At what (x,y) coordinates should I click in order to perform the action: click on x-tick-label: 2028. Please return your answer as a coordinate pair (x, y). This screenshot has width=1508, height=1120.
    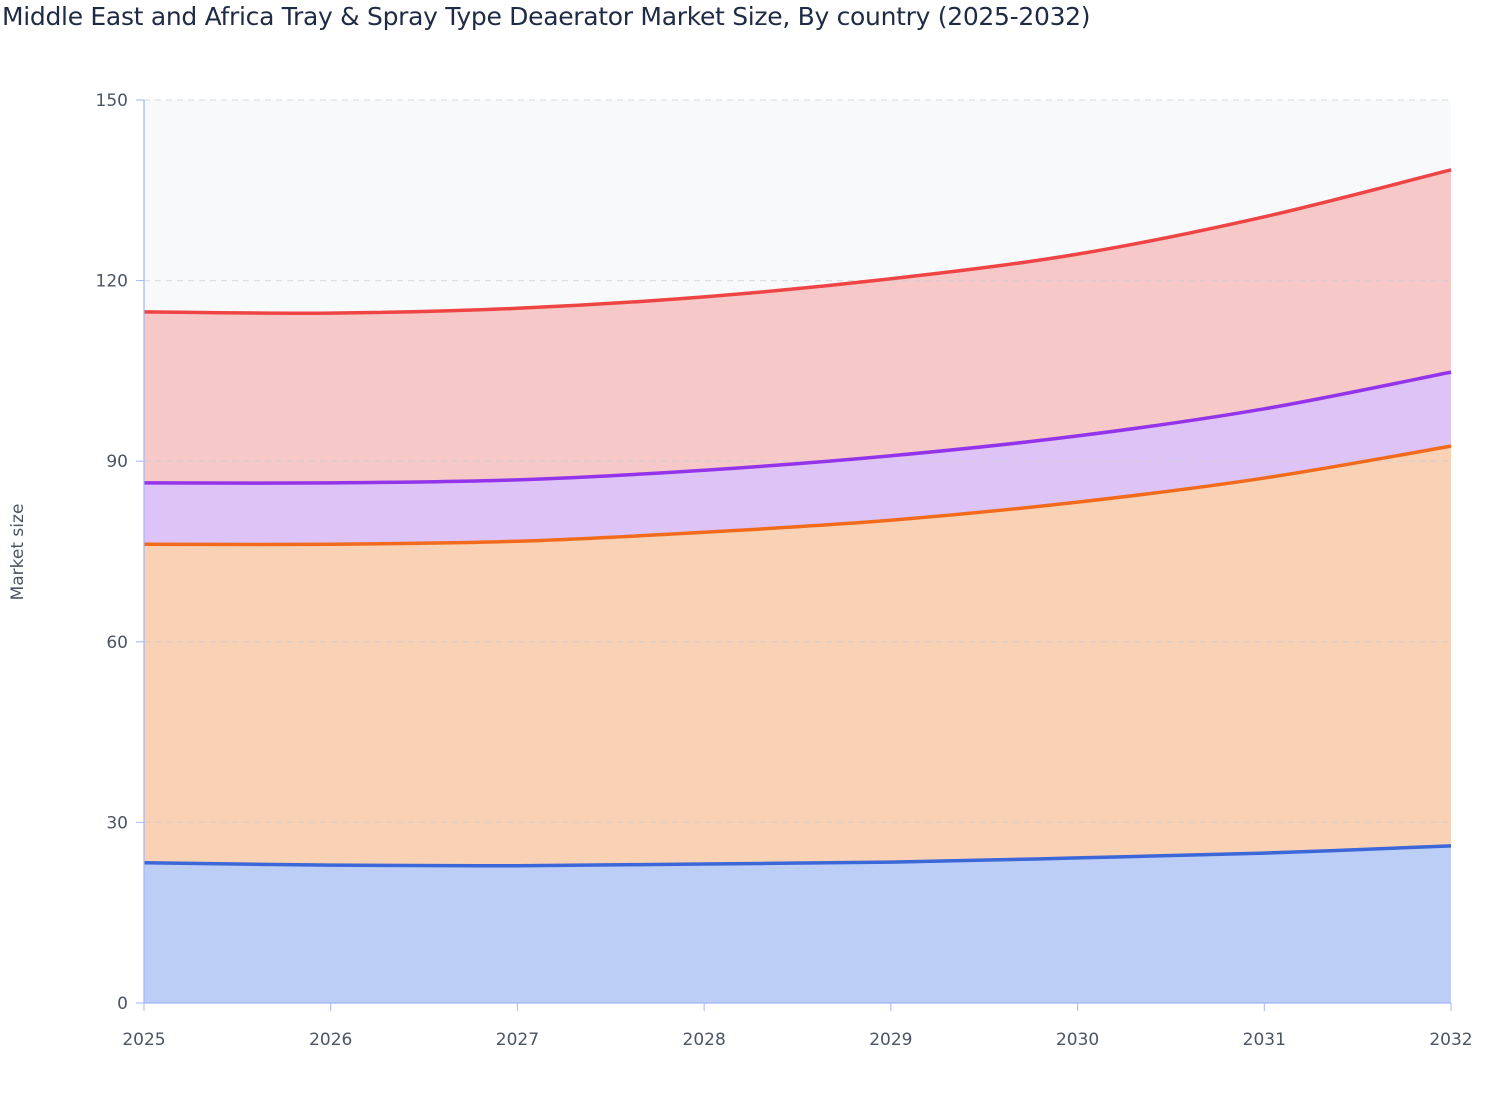
    Looking at the image, I should click on (704, 1040).